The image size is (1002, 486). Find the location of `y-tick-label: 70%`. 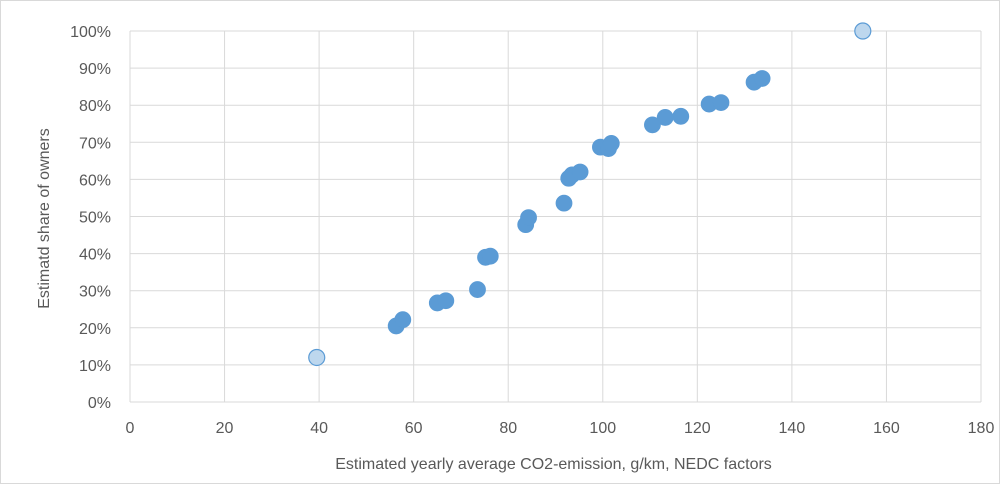

y-tick-label: 70% is located at coordinates (95, 143).